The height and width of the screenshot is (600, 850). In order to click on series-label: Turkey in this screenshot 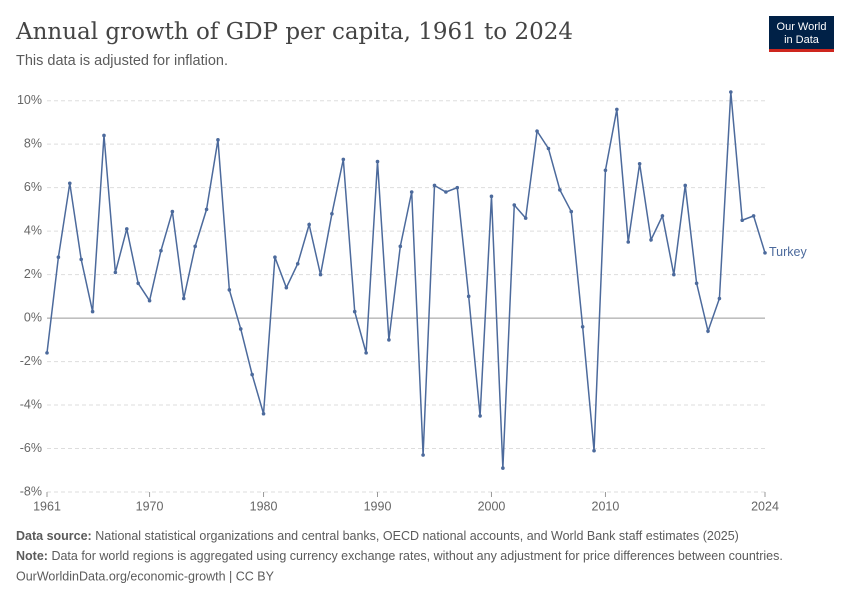, I will do `click(788, 252)`.